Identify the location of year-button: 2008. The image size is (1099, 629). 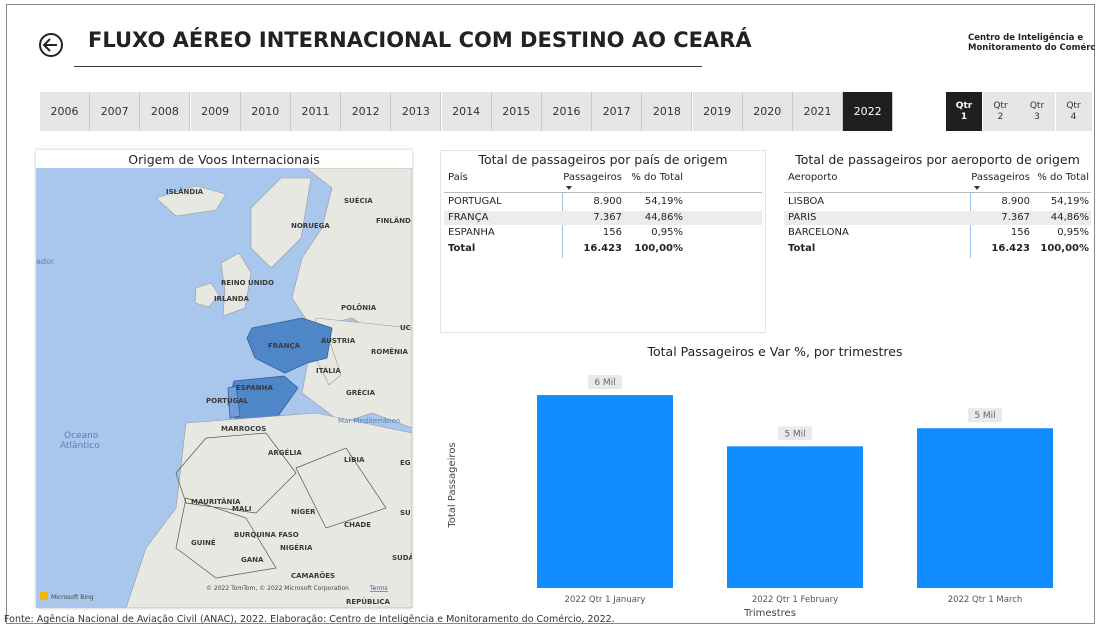
(165, 111).